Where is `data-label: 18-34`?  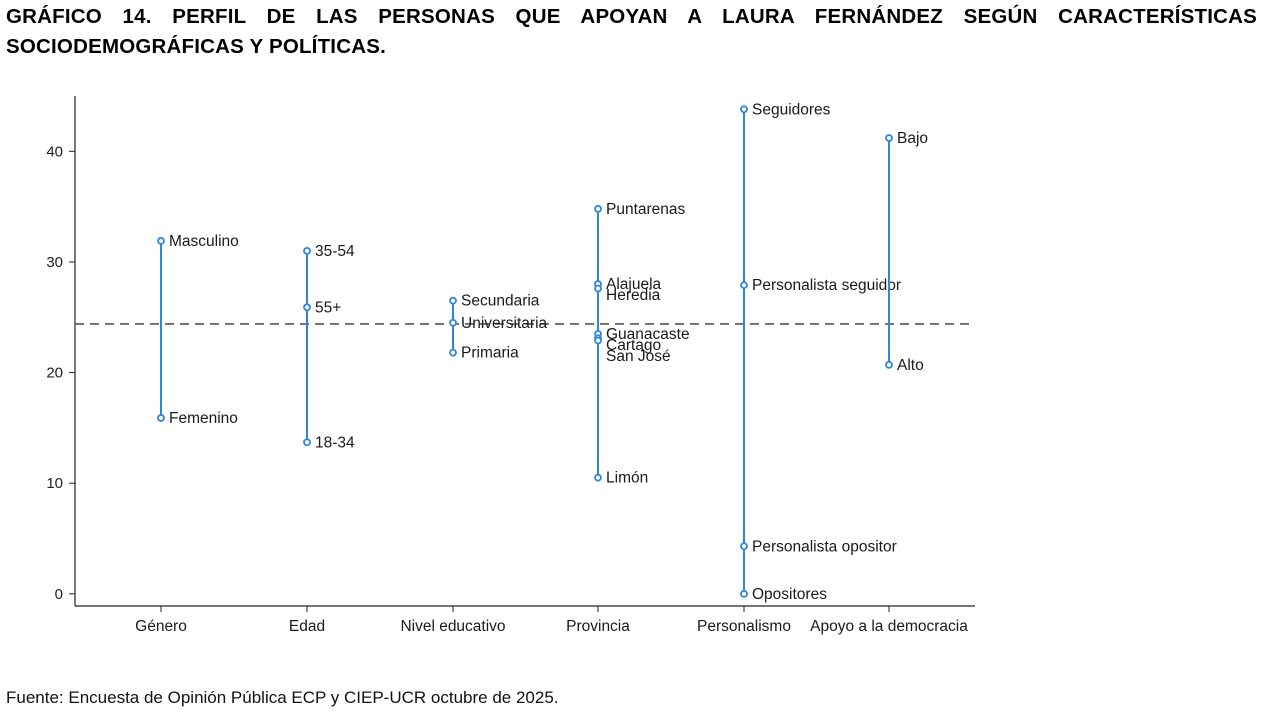
data-label: 18-34 is located at coordinates (335, 442).